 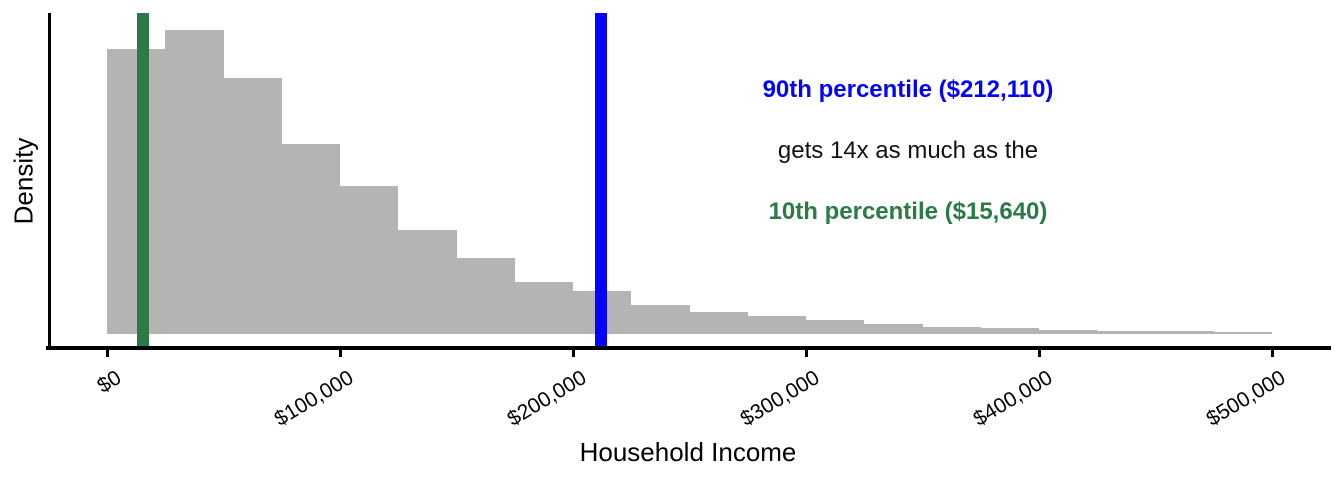 What do you see at coordinates (1246, 398) in the screenshot?
I see `x-tick-label: $500,000` at bounding box center [1246, 398].